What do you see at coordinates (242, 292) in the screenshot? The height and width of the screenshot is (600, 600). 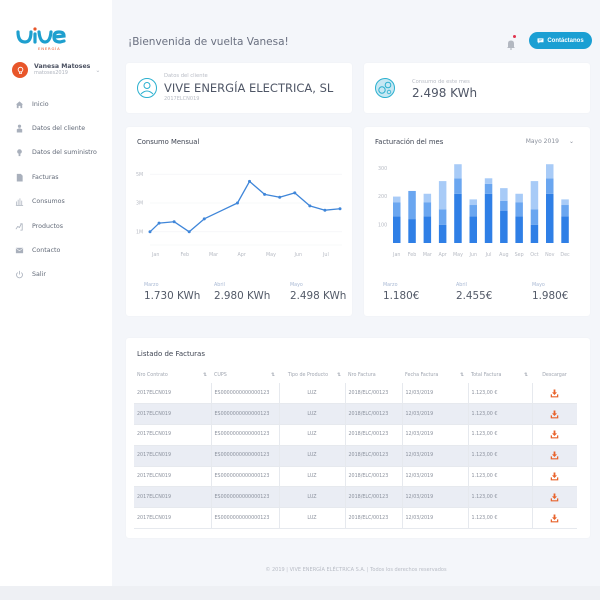 I see `stat-april: Abril 2.980 KWh` at bounding box center [242, 292].